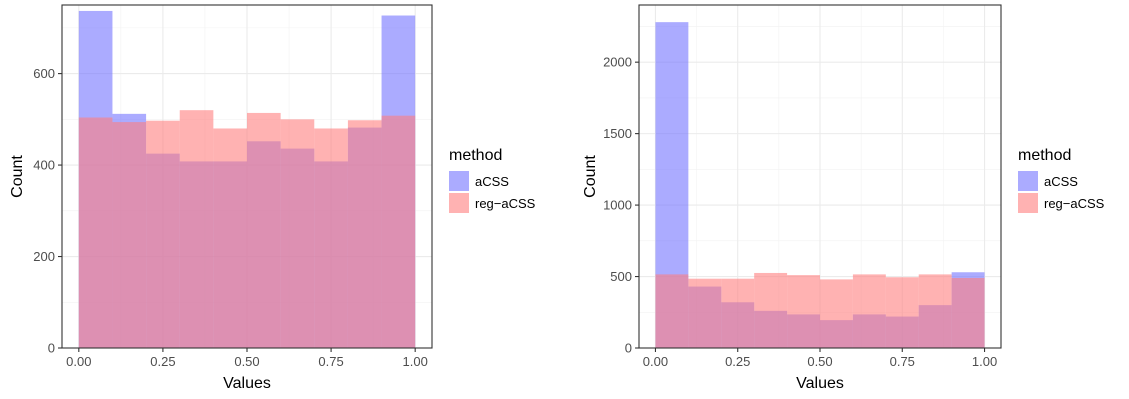 This screenshot has height=399, width=1129. I want to click on y-tick-label: 1500, so click(617, 133).